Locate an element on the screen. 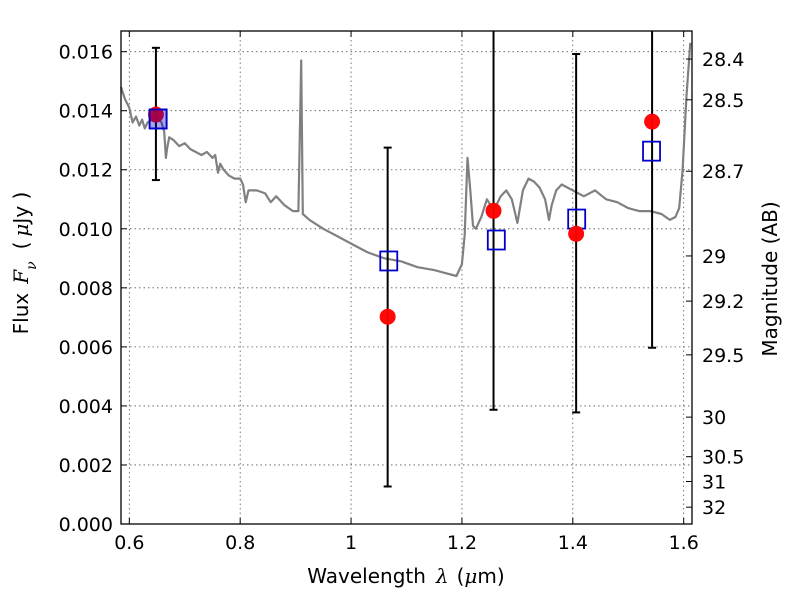  x-axis-symbol: λ is located at coordinates (442, 576).